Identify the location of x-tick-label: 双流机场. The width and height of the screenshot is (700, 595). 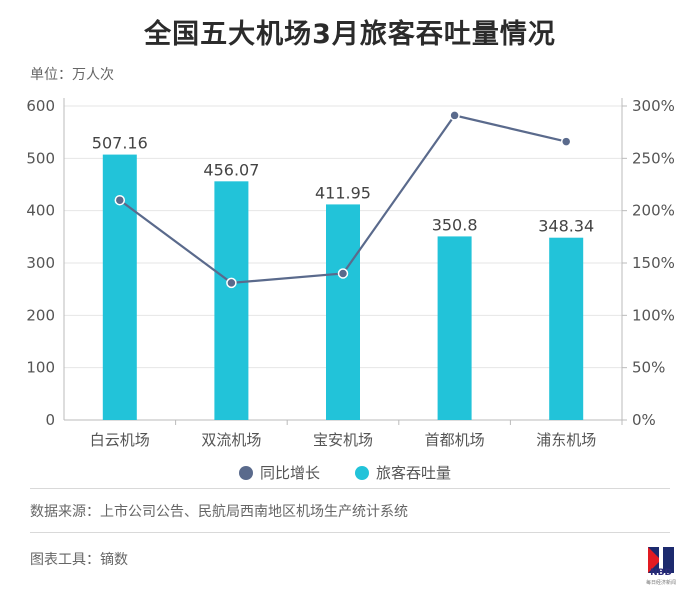
(231, 440).